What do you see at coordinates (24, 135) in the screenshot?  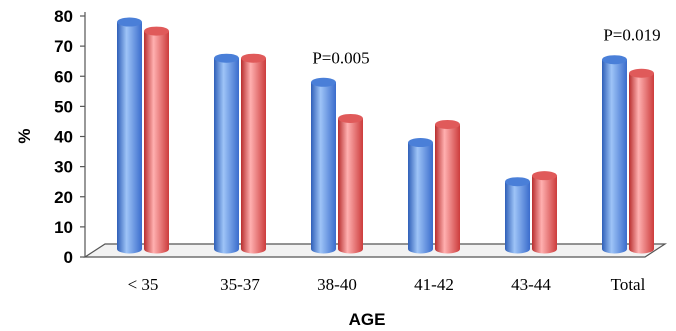 I see `y-axis-title: %` at bounding box center [24, 135].